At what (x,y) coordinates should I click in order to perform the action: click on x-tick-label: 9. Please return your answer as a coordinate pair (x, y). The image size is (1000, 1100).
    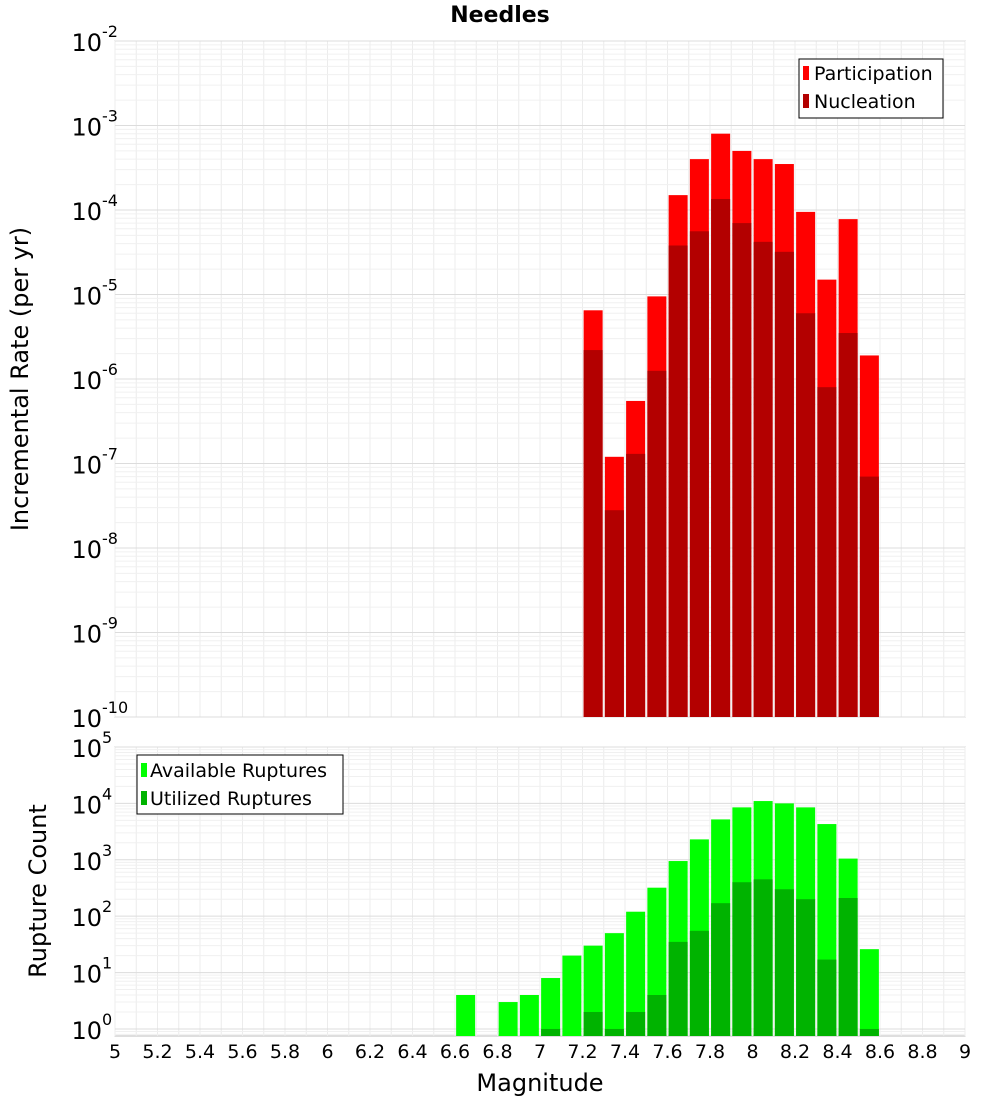
    Looking at the image, I should click on (965, 1052).